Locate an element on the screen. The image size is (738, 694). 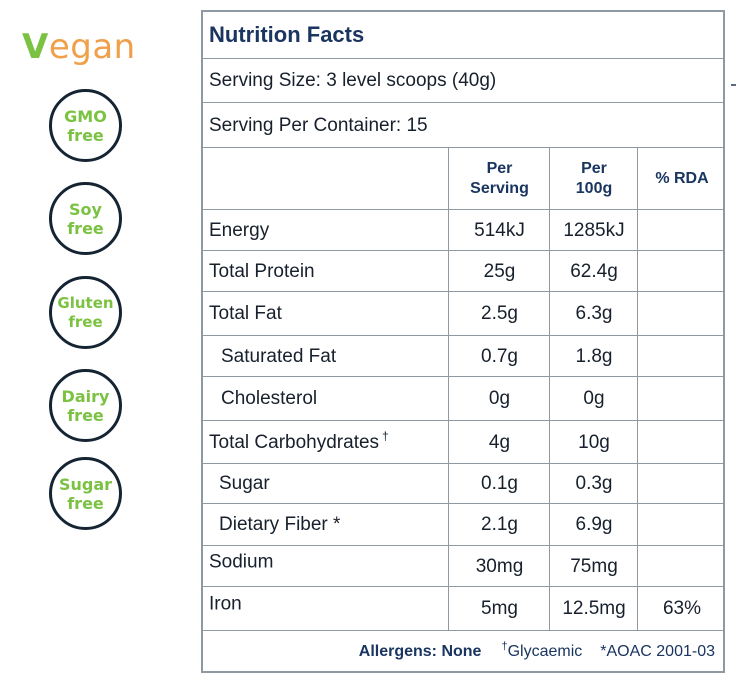
aoac-note: *AOAC 2001-03 is located at coordinates (657, 651).